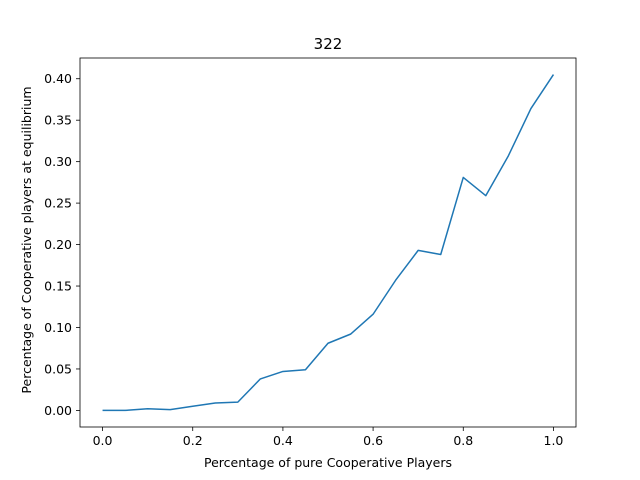 The width and height of the screenshot is (640, 480). I want to click on x-axis-label: Percentage of pure Cooperative Players, so click(328, 462).